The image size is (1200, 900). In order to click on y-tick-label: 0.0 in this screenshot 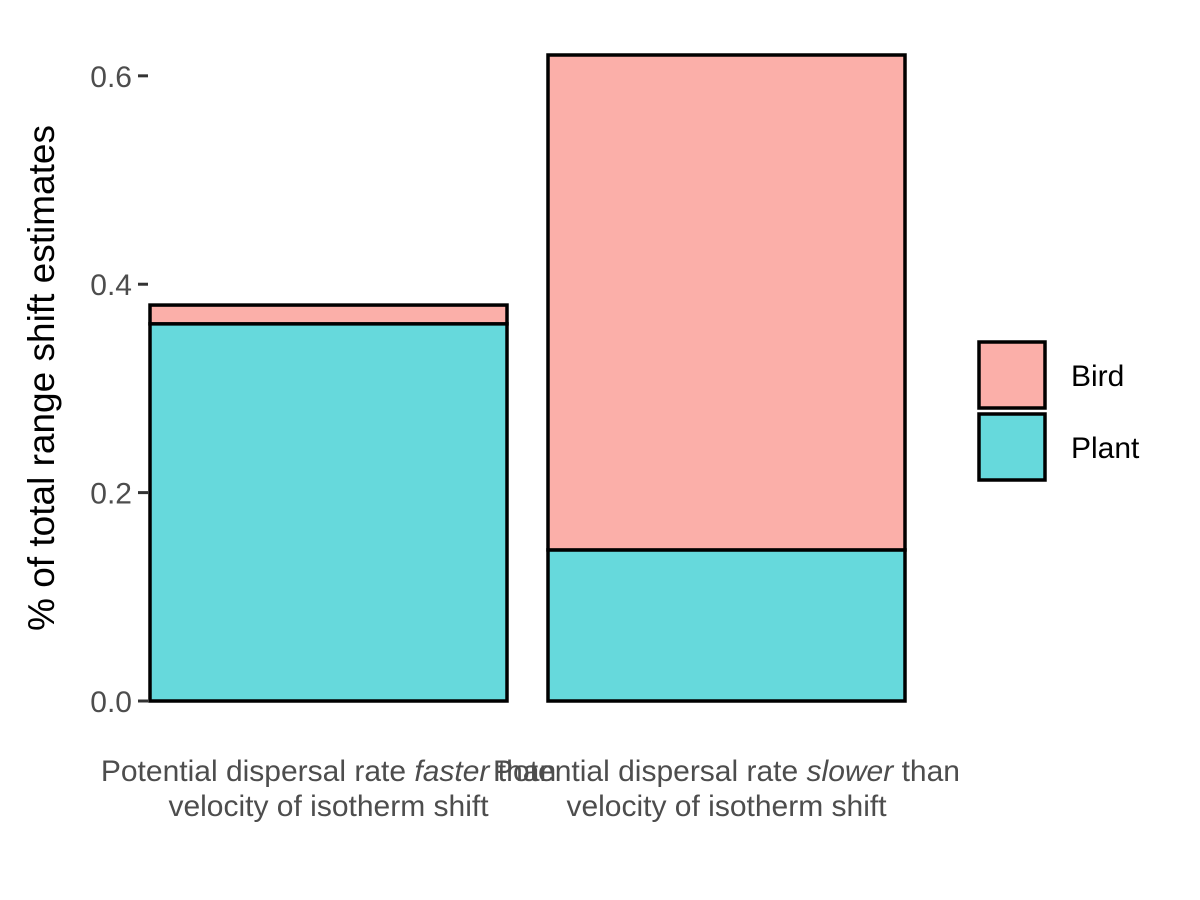, I will do `click(111, 702)`.